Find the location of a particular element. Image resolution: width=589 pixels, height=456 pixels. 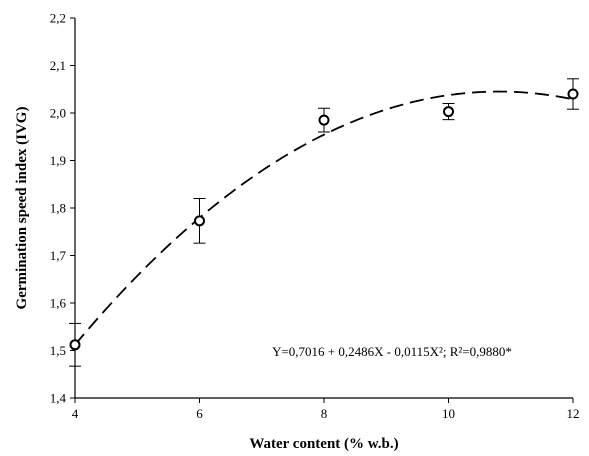

y-tick-label: 2,0 is located at coordinates (58, 113).